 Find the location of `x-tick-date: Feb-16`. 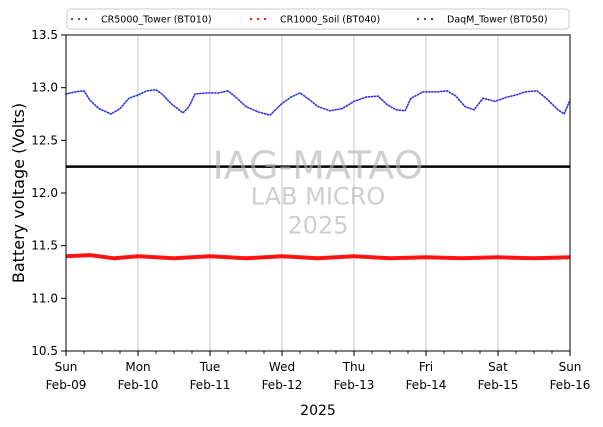

x-tick-date: Feb-16 is located at coordinates (570, 385).